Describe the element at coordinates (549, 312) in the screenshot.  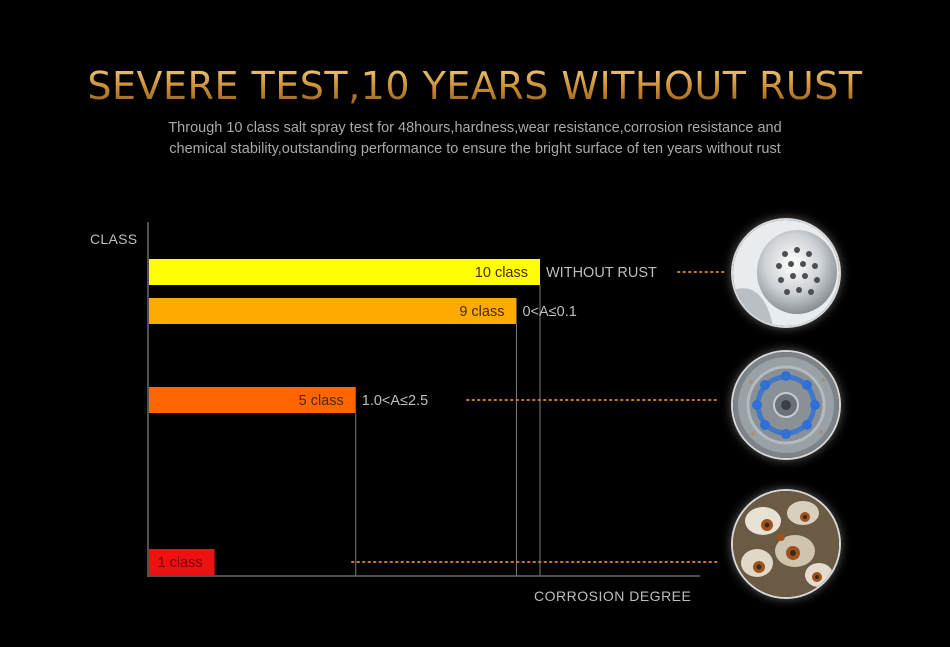
I see `bar-annotation-9: 0<A≤0.1` at that location.